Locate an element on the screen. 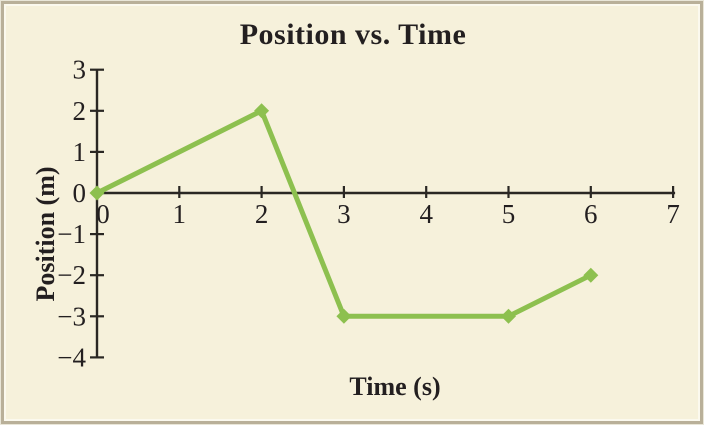  y-tick-label: −4 is located at coordinates (71, 357).